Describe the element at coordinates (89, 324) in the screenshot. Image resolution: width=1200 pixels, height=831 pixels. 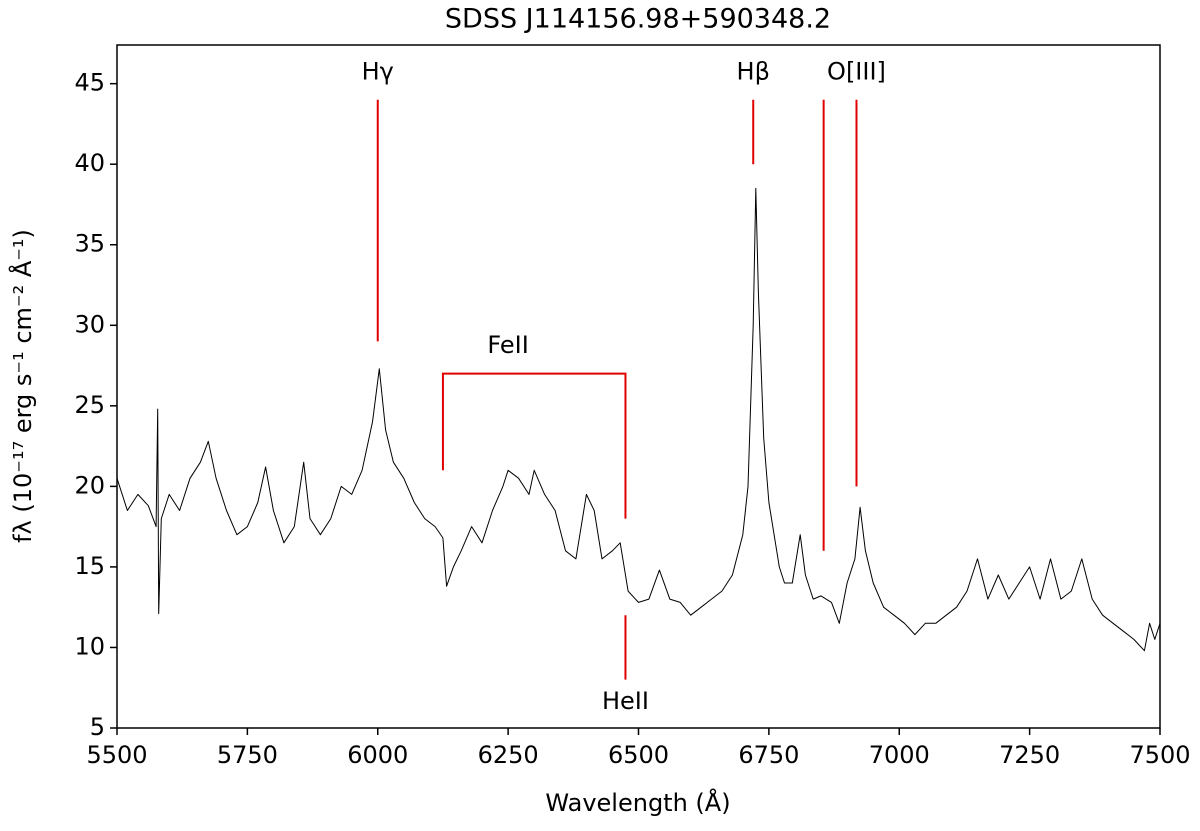
I see `y-tick-label: 30` at that location.